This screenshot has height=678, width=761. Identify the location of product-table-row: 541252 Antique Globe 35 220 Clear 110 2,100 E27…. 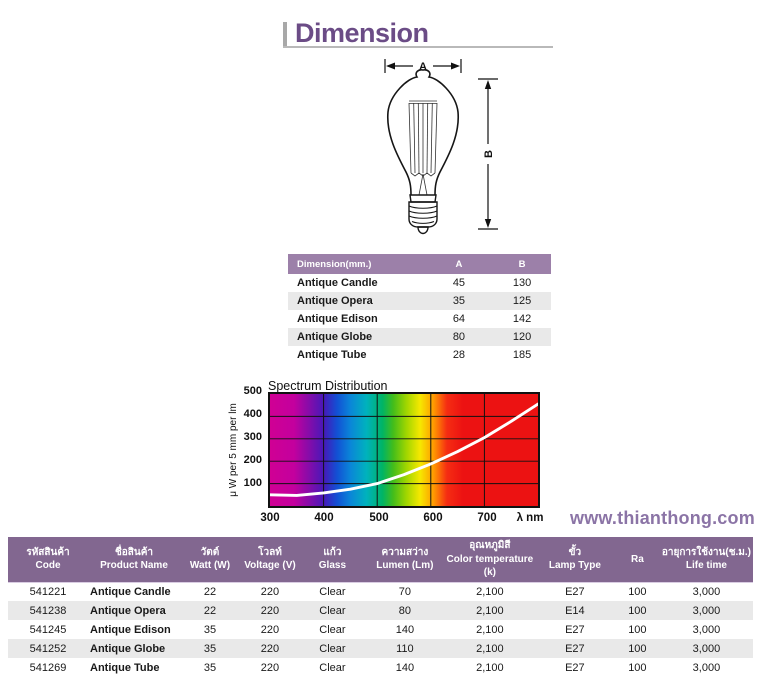
(380, 648).